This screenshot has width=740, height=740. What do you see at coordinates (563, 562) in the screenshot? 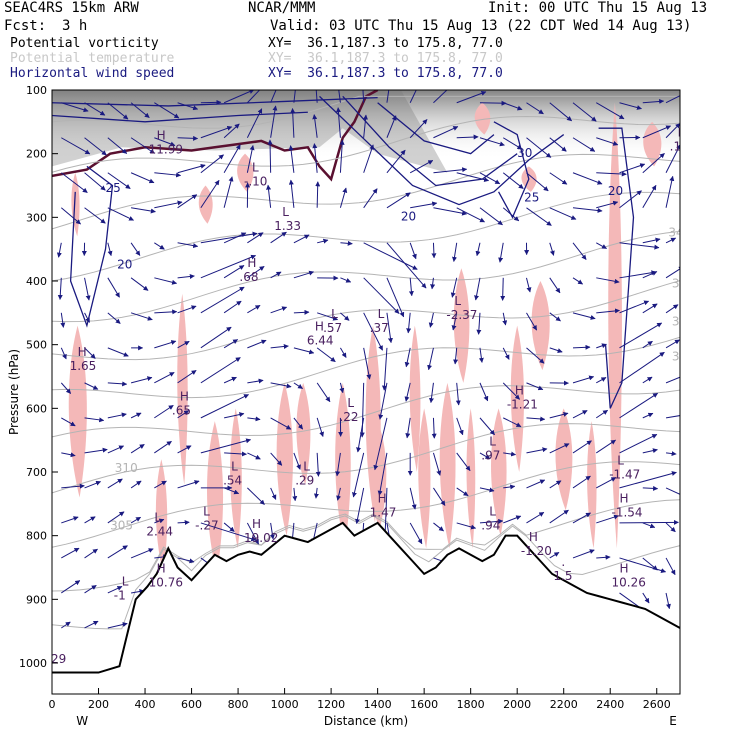
I see `pv-extremum-mark: .` at bounding box center [563, 562].